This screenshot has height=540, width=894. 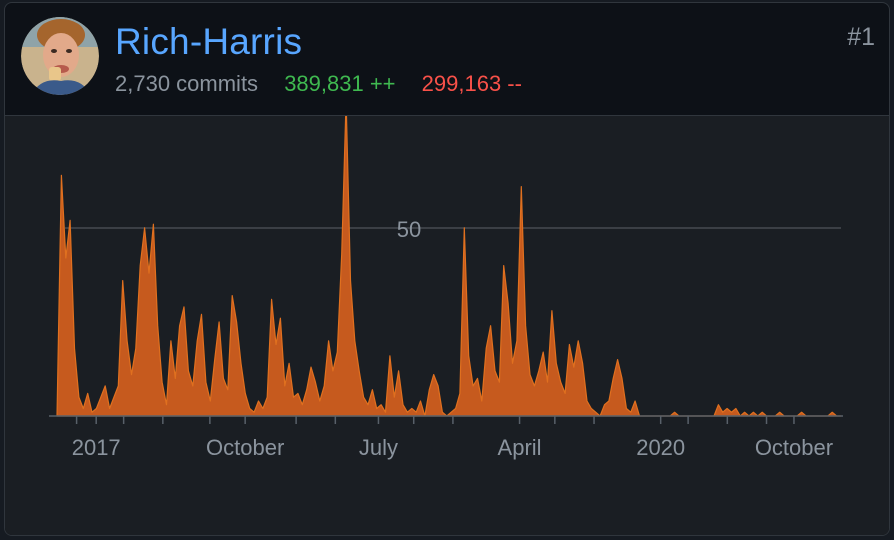 What do you see at coordinates (409, 229) in the screenshot?
I see `y-tick-label: 50` at bounding box center [409, 229].